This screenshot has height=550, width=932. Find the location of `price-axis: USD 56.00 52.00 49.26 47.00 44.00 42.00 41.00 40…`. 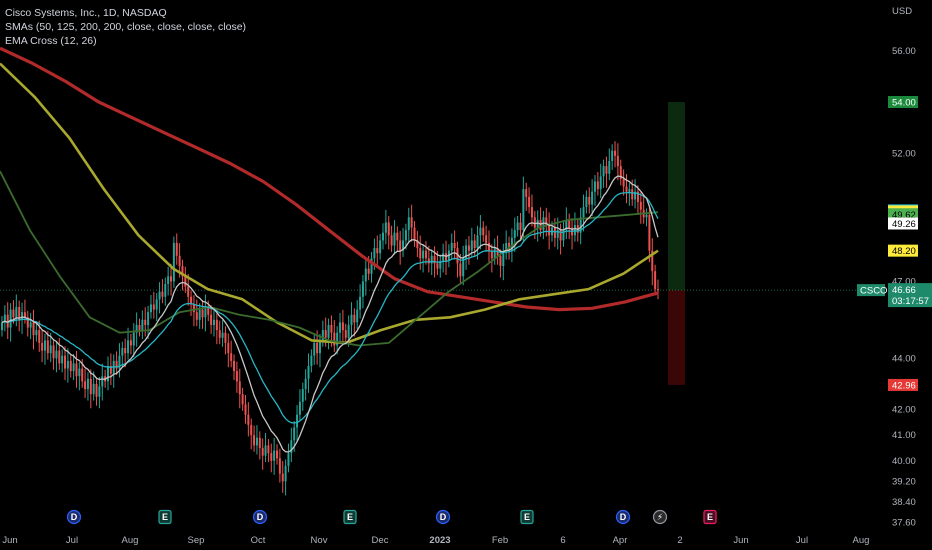

price-axis: USD 56.00 52.00 49.26 47.00 44.00 42.00 41.00 40… is located at coordinates (894, 267).